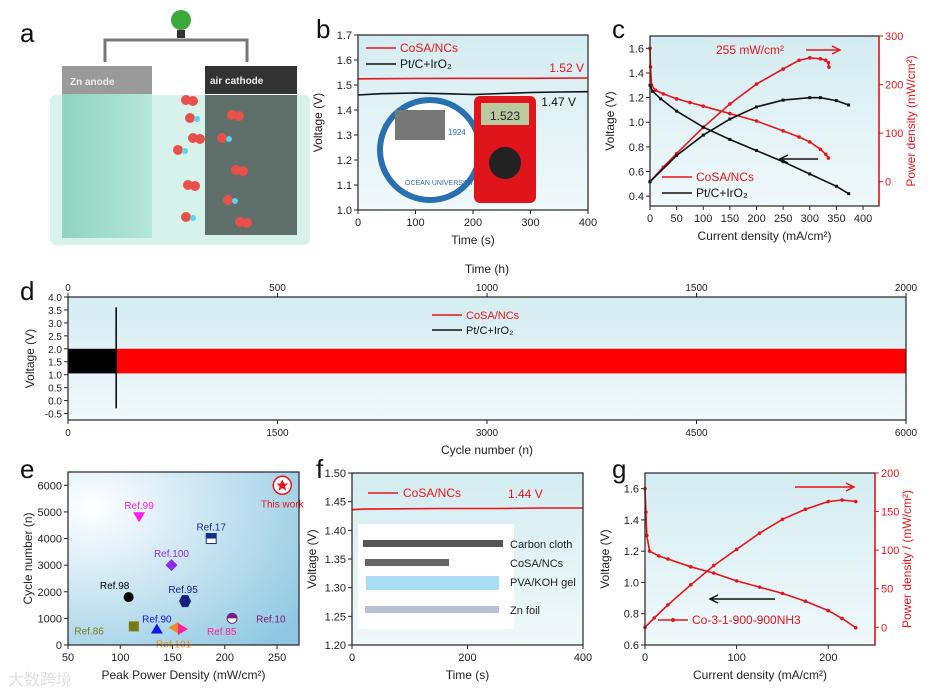  I want to click on x-tick-label: 400, so click(583, 658).